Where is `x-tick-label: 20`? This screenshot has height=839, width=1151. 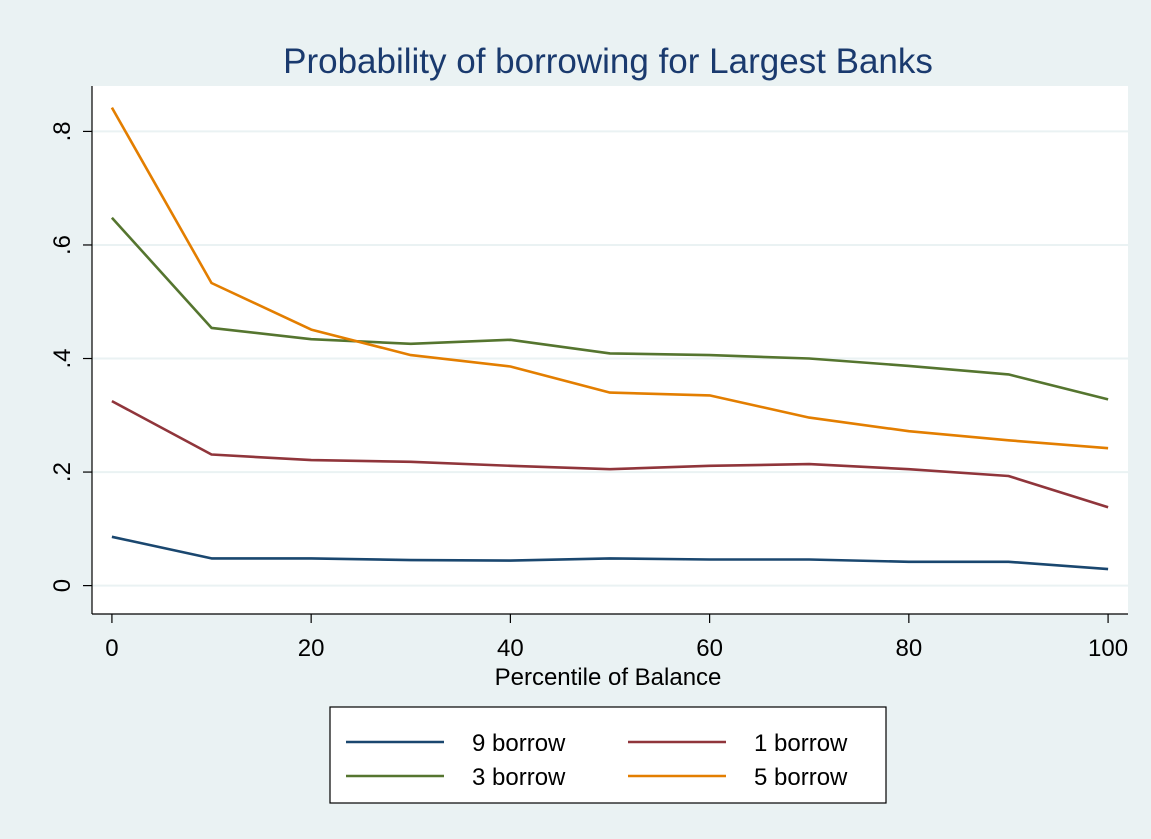 x-tick-label: 20 is located at coordinates (311, 648).